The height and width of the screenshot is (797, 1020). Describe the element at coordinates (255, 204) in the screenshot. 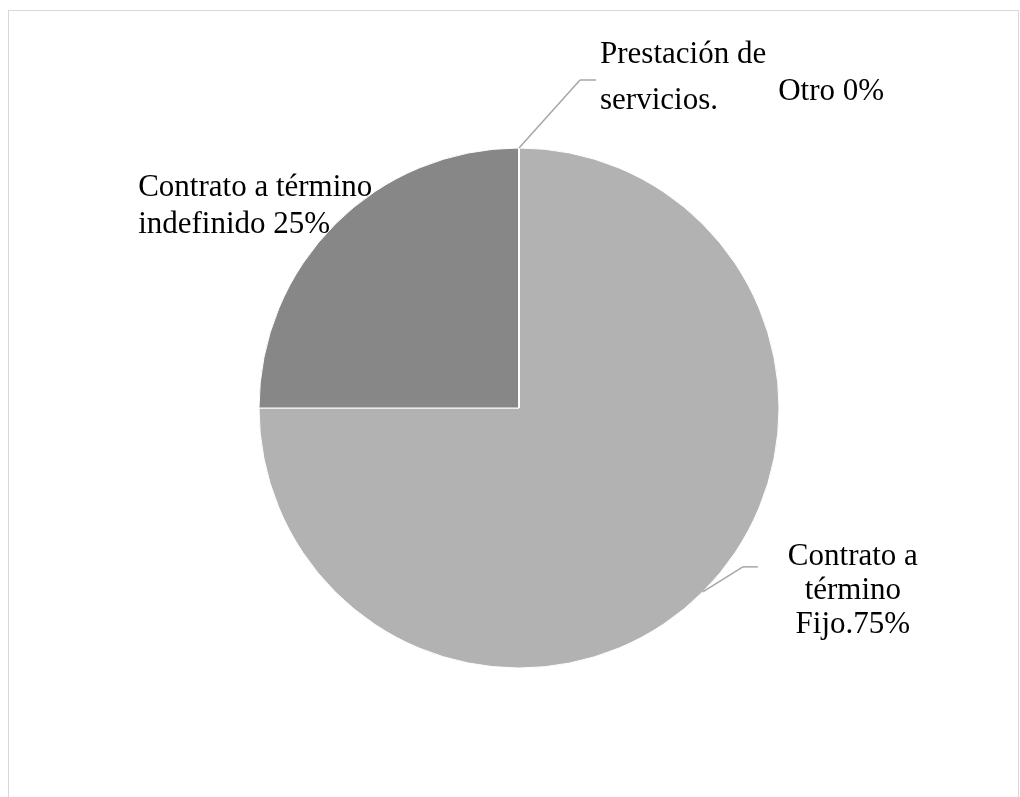

I see `slice-label: Contrato a término indefinido 25%` at that location.